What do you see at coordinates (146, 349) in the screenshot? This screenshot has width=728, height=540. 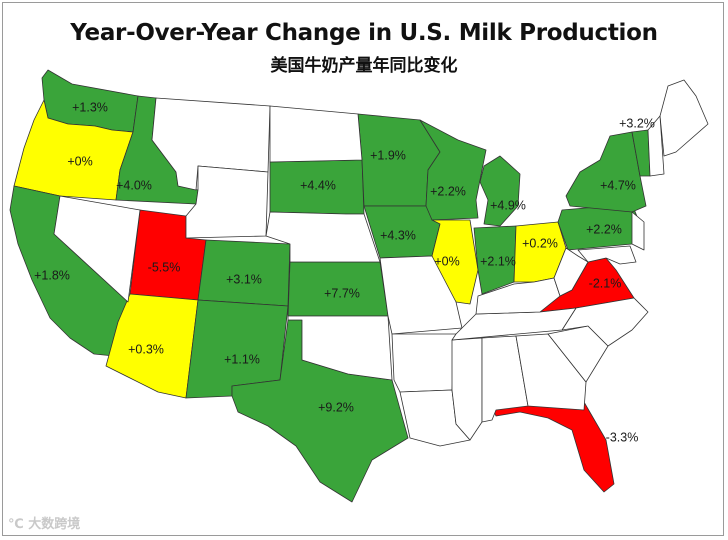 I see `state-label-az: +0.3%` at bounding box center [146, 349].